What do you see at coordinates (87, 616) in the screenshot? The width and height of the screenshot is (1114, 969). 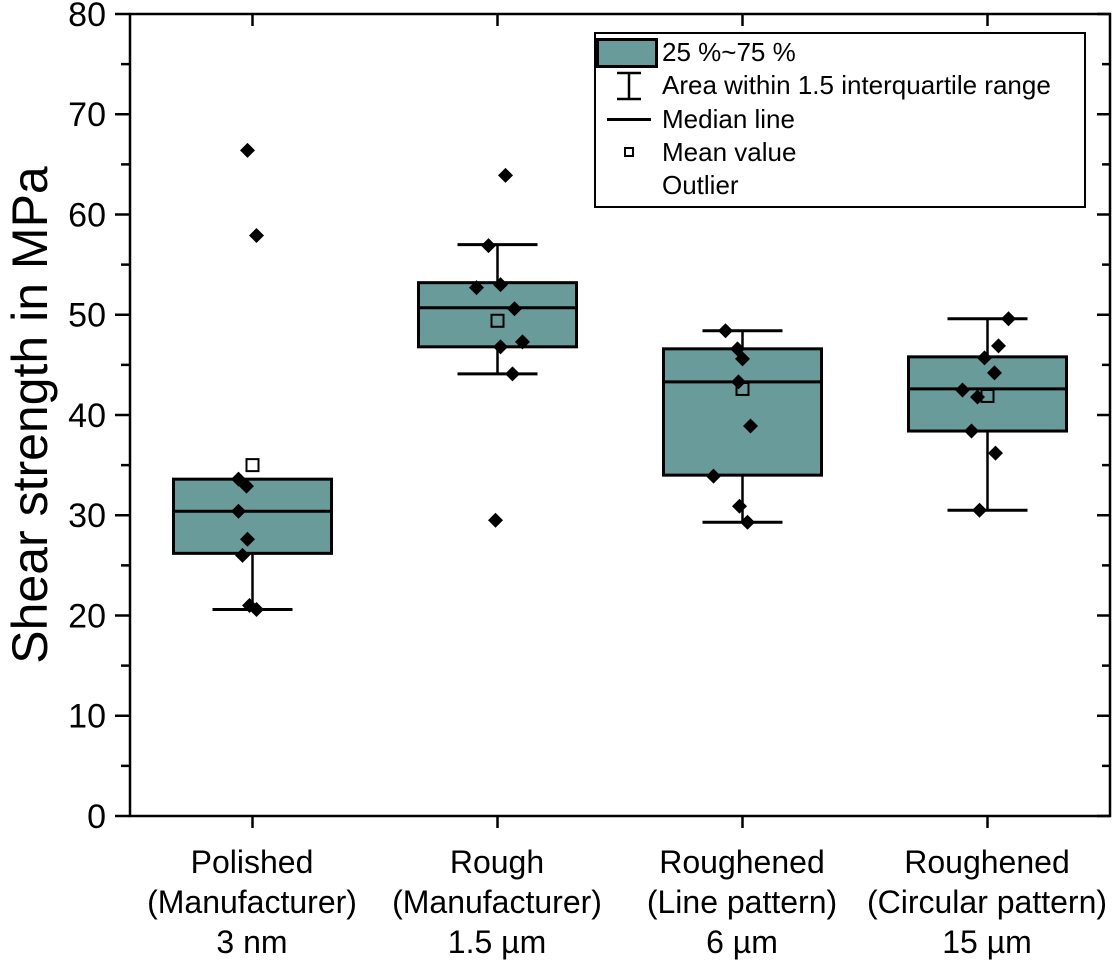 I see `svg-text: 20` at bounding box center [87, 616].